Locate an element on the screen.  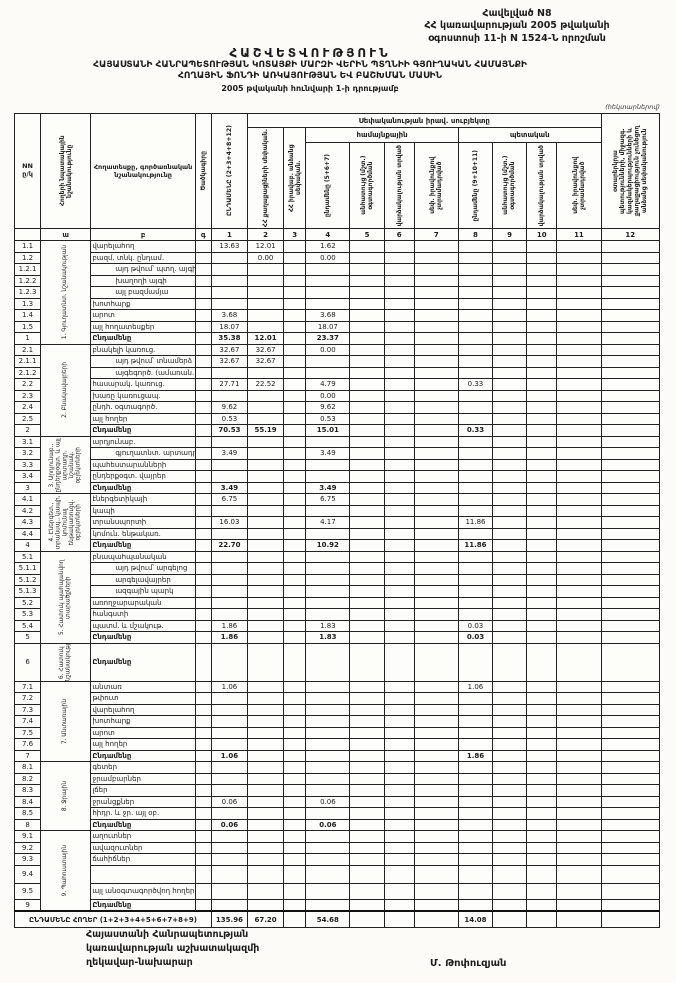
table-row: 9.5 այլ անօգտագործվող հողեր is located at coordinates (337, 891).